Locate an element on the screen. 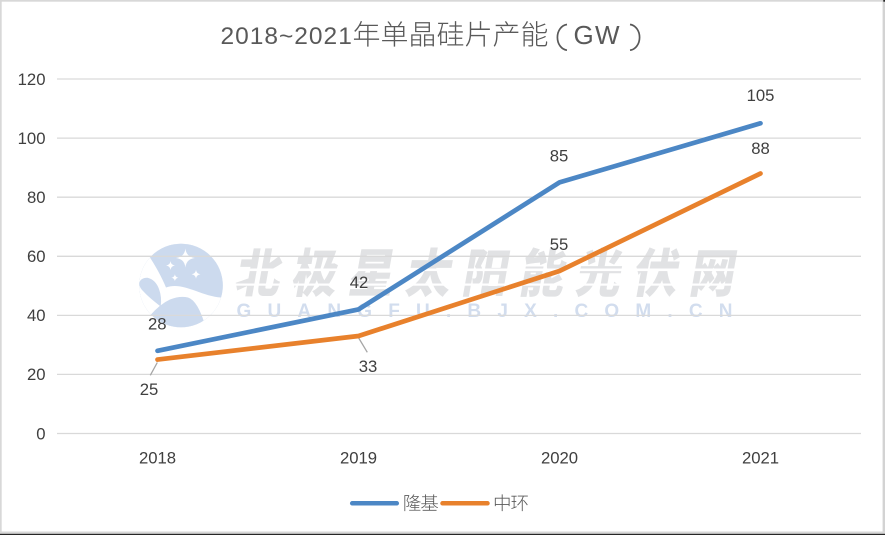  svg-text: 60 is located at coordinates (36, 256).